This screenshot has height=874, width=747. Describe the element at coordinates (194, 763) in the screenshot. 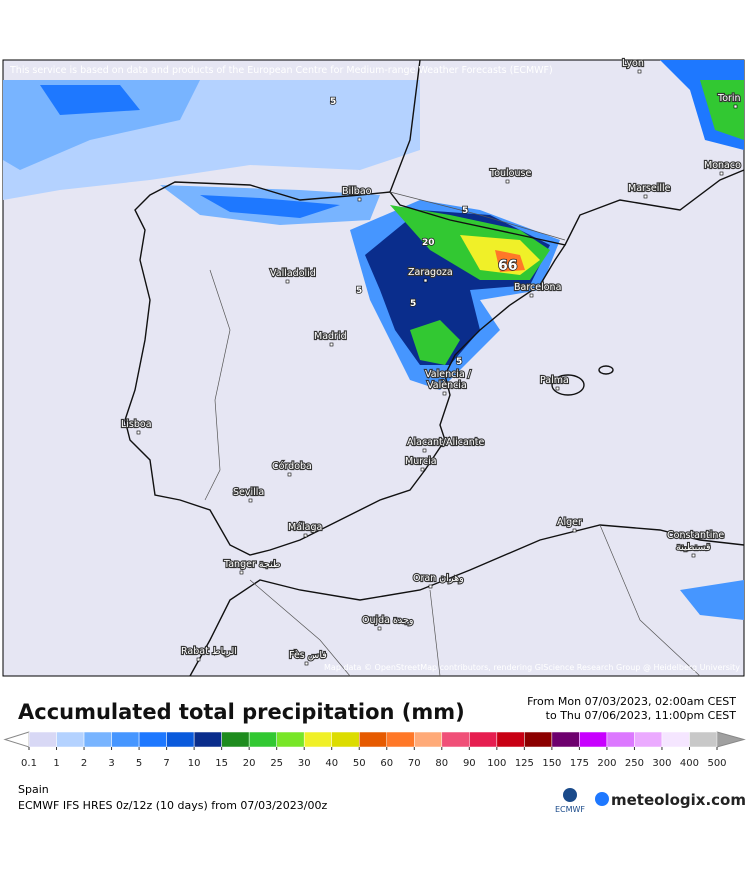

I see `legend-tick-label: 10` at that location.